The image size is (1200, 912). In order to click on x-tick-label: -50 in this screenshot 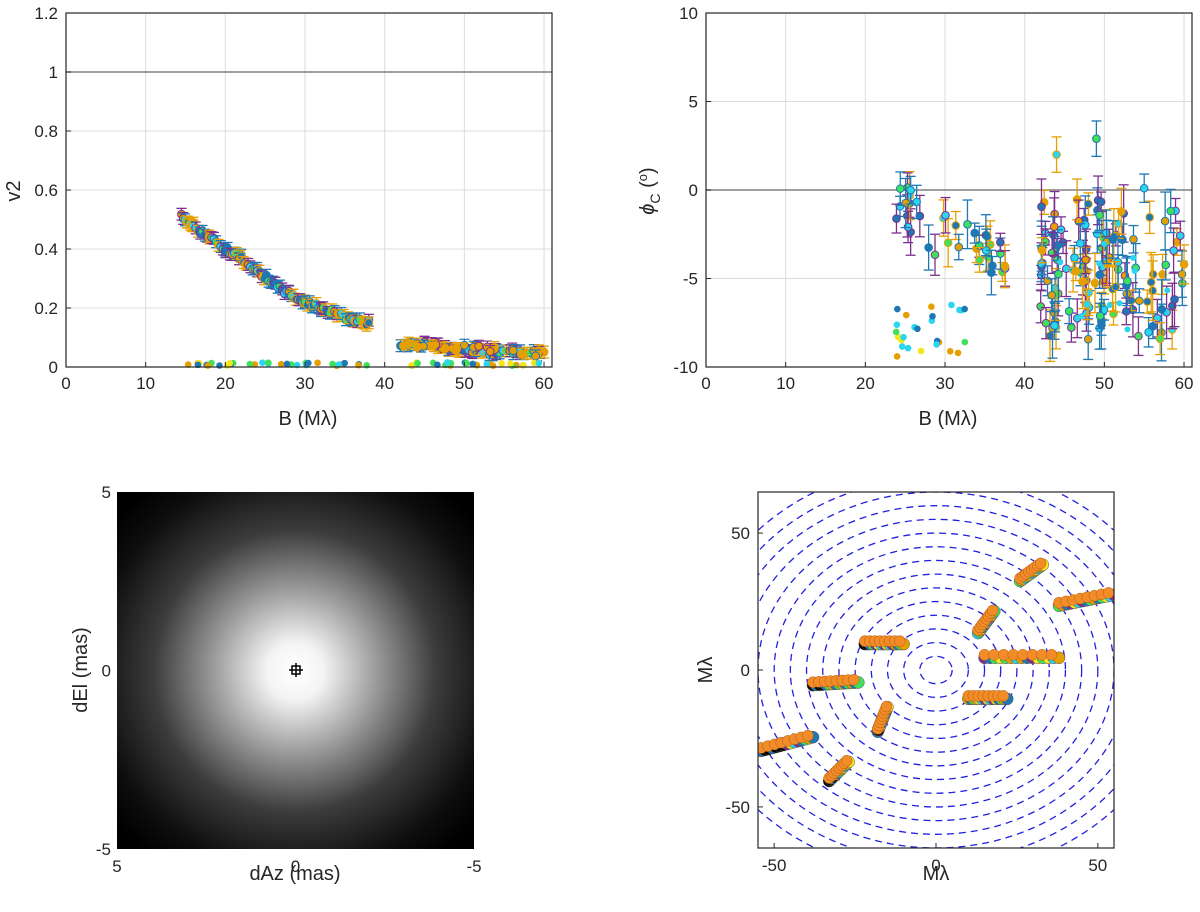, I will do `click(774, 865)`.